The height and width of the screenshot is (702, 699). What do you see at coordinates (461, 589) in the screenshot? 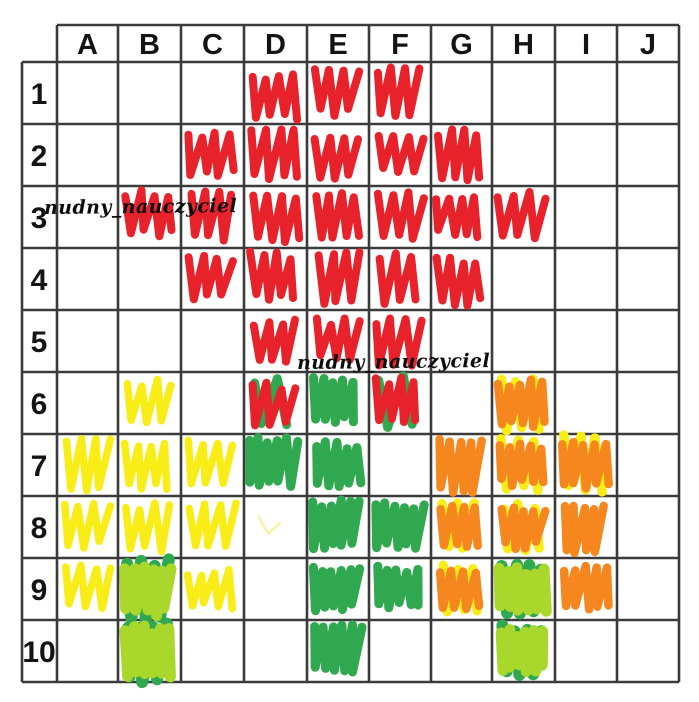
I see `cell-G9` at bounding box center [461, 589].